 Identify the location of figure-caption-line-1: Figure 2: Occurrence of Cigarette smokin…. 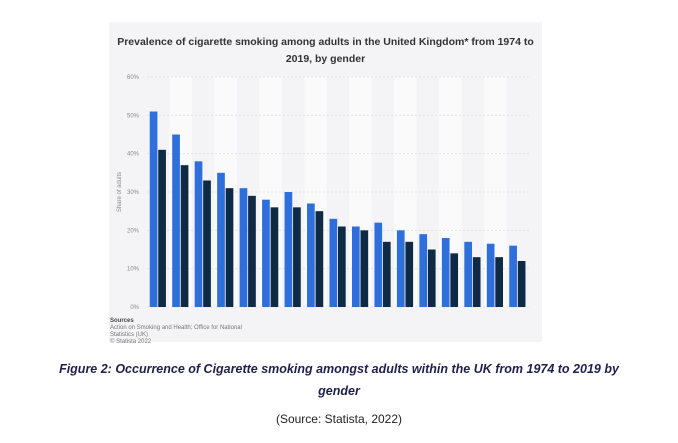
(339, 369).